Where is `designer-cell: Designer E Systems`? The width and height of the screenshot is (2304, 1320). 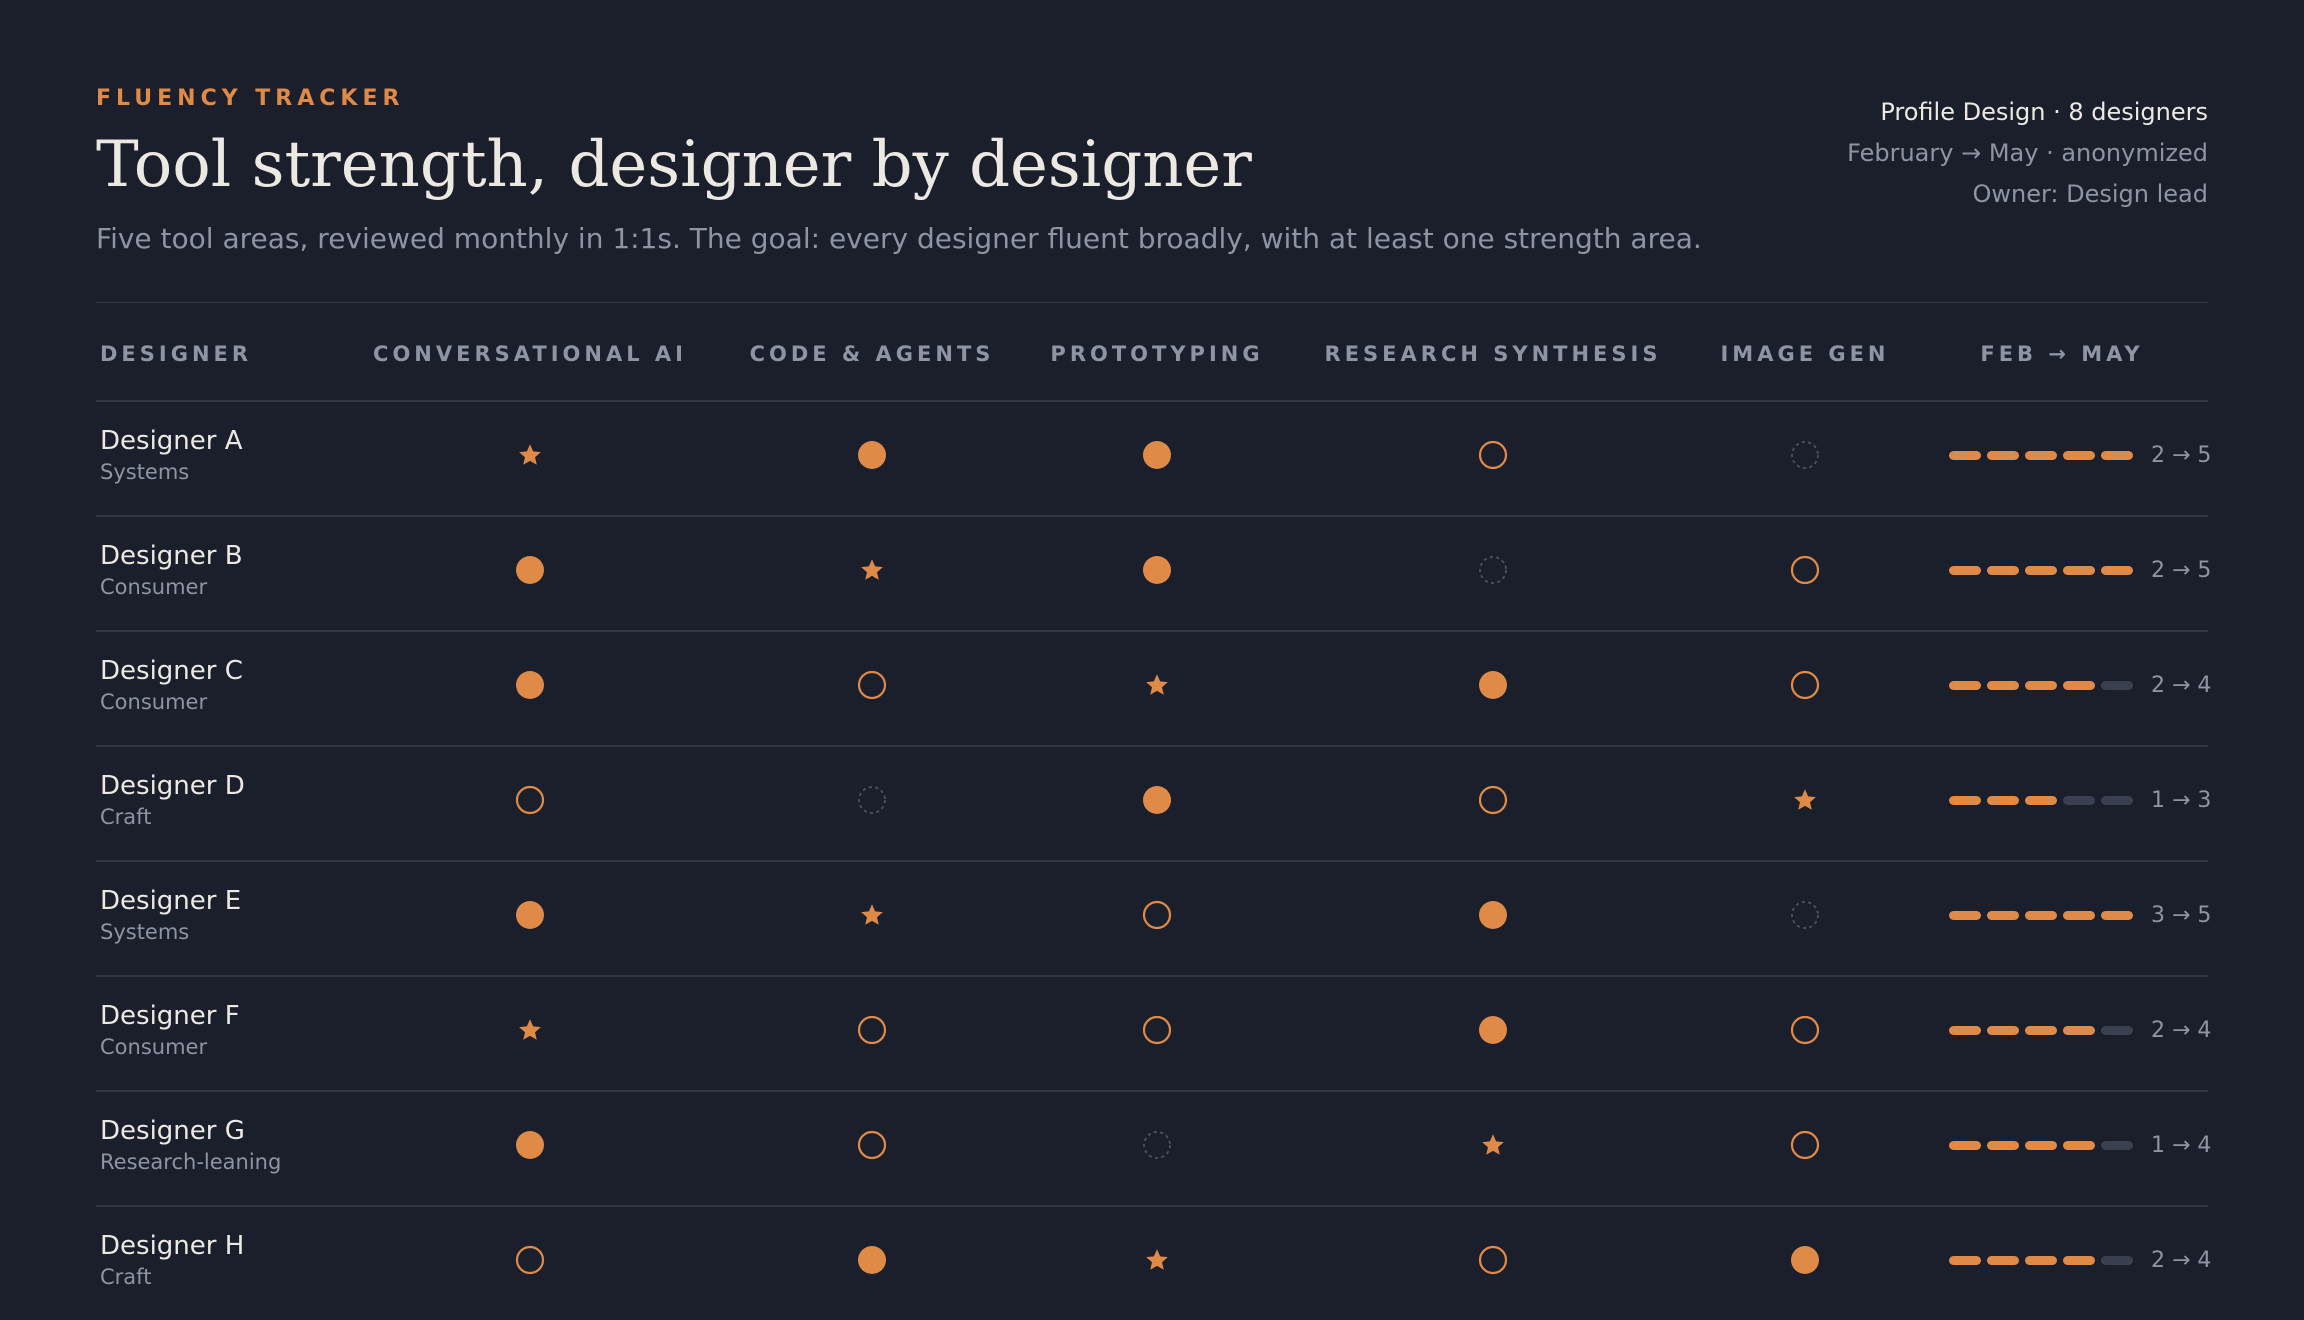
designer-cell: Designer E Systems is located at coordinates (170, 915).